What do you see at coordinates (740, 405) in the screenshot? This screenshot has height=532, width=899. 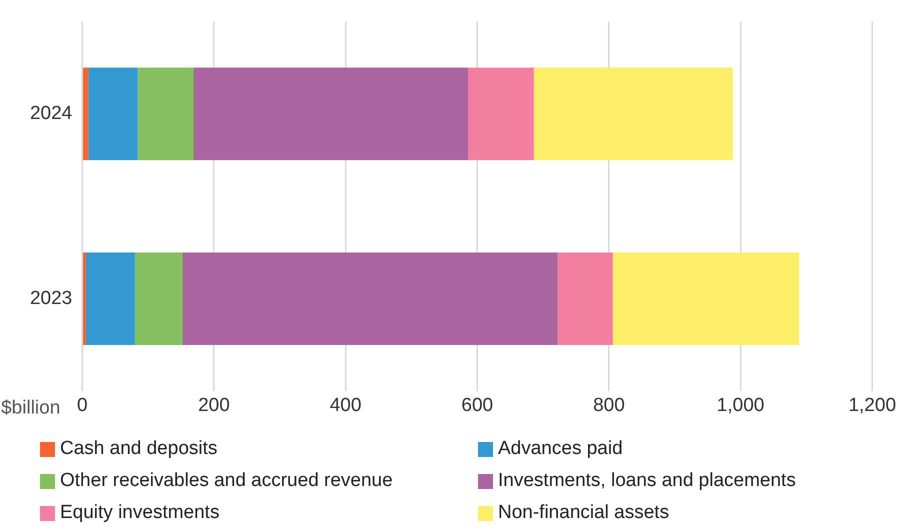 I see `x-tick-label: 1,000` at bounding box center [740, 405].